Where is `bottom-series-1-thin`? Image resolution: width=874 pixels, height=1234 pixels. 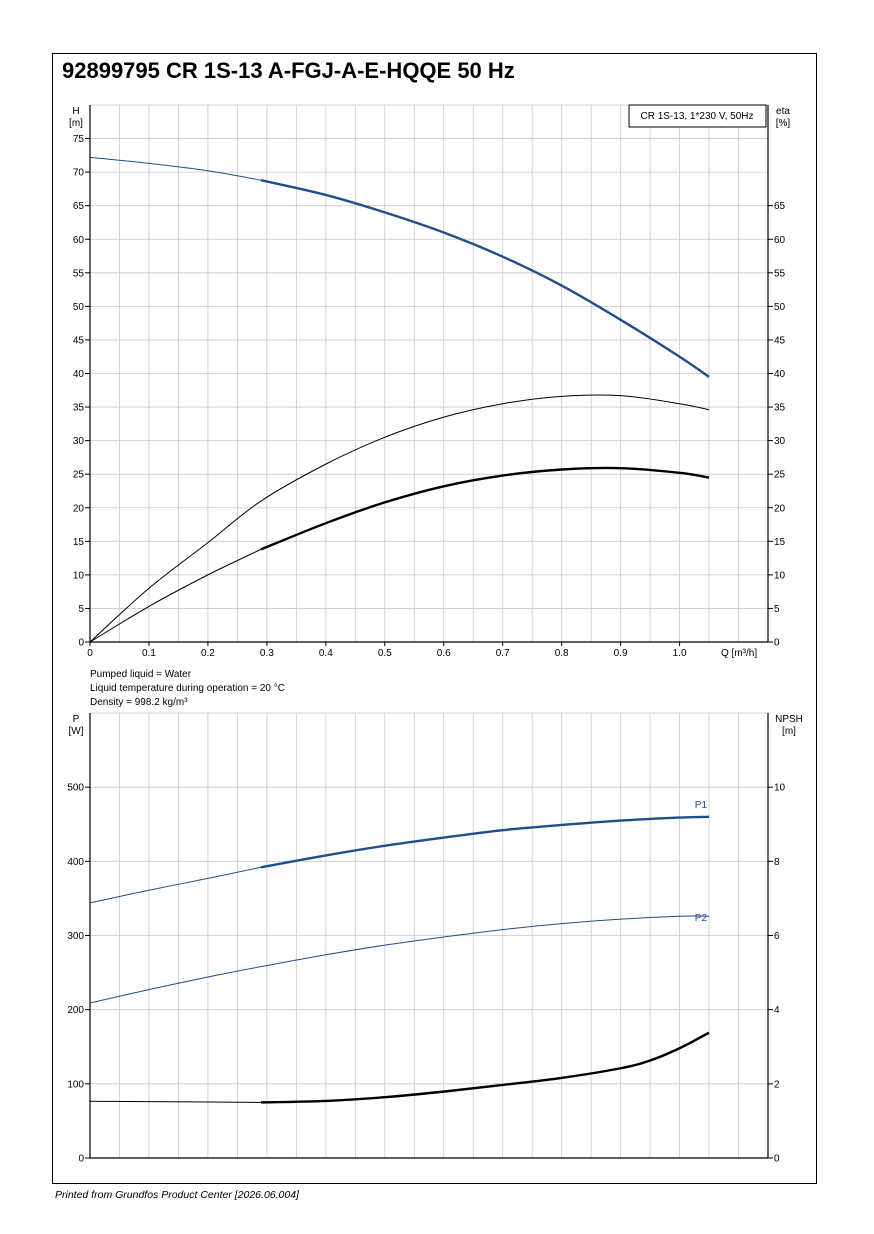 bottom-series-1-thin is located at coordinates (399, 959).